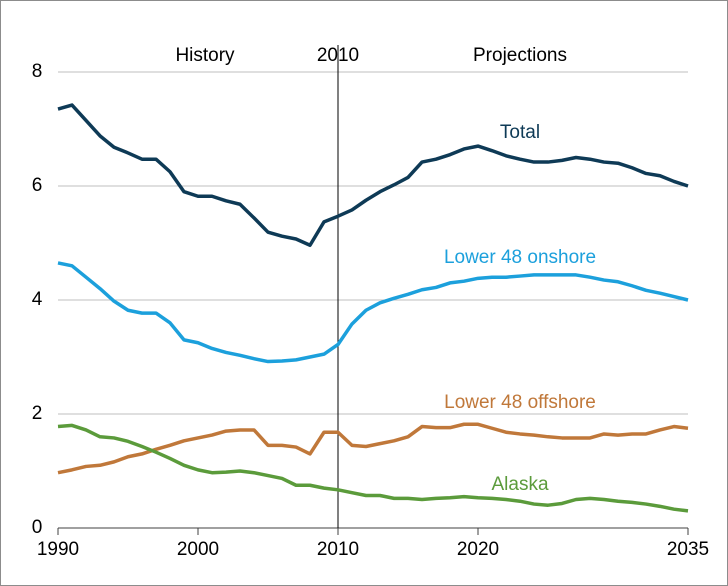  I want to click on x-tick-label: 2035, so click(688, 549).